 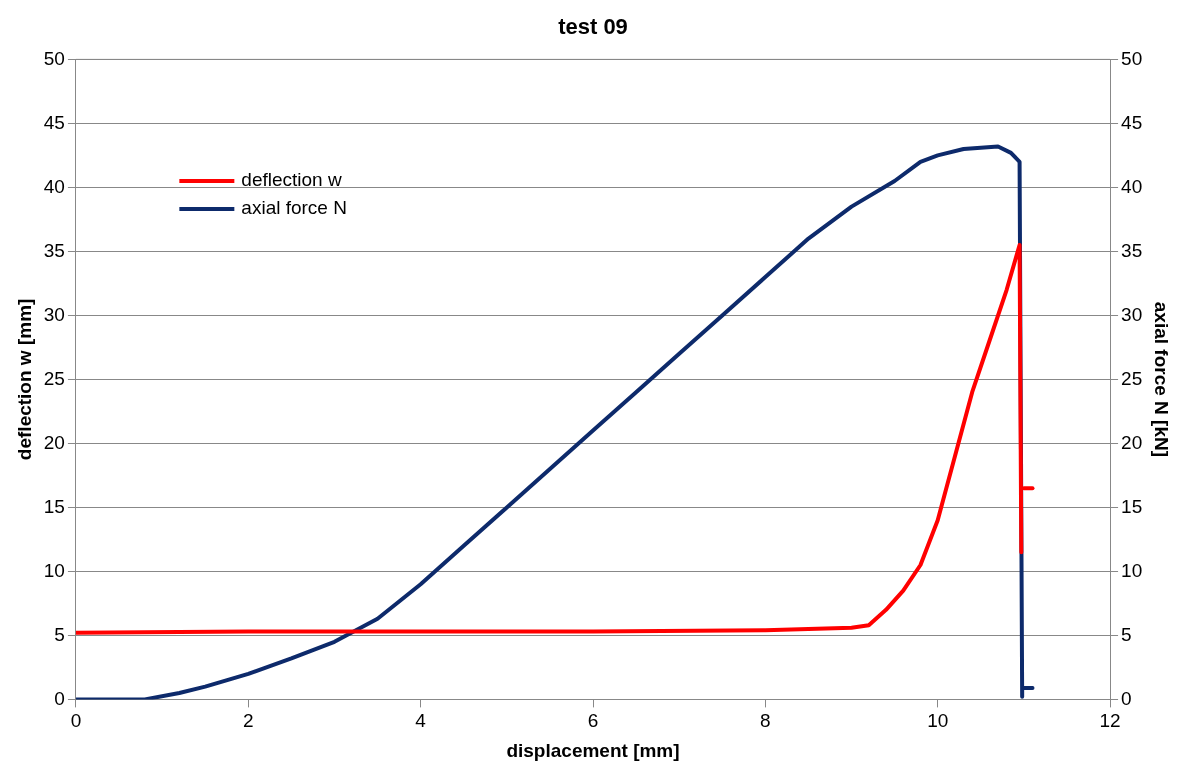 I want to click on y2-tick-label: 50, so click(x=1132, y=58).